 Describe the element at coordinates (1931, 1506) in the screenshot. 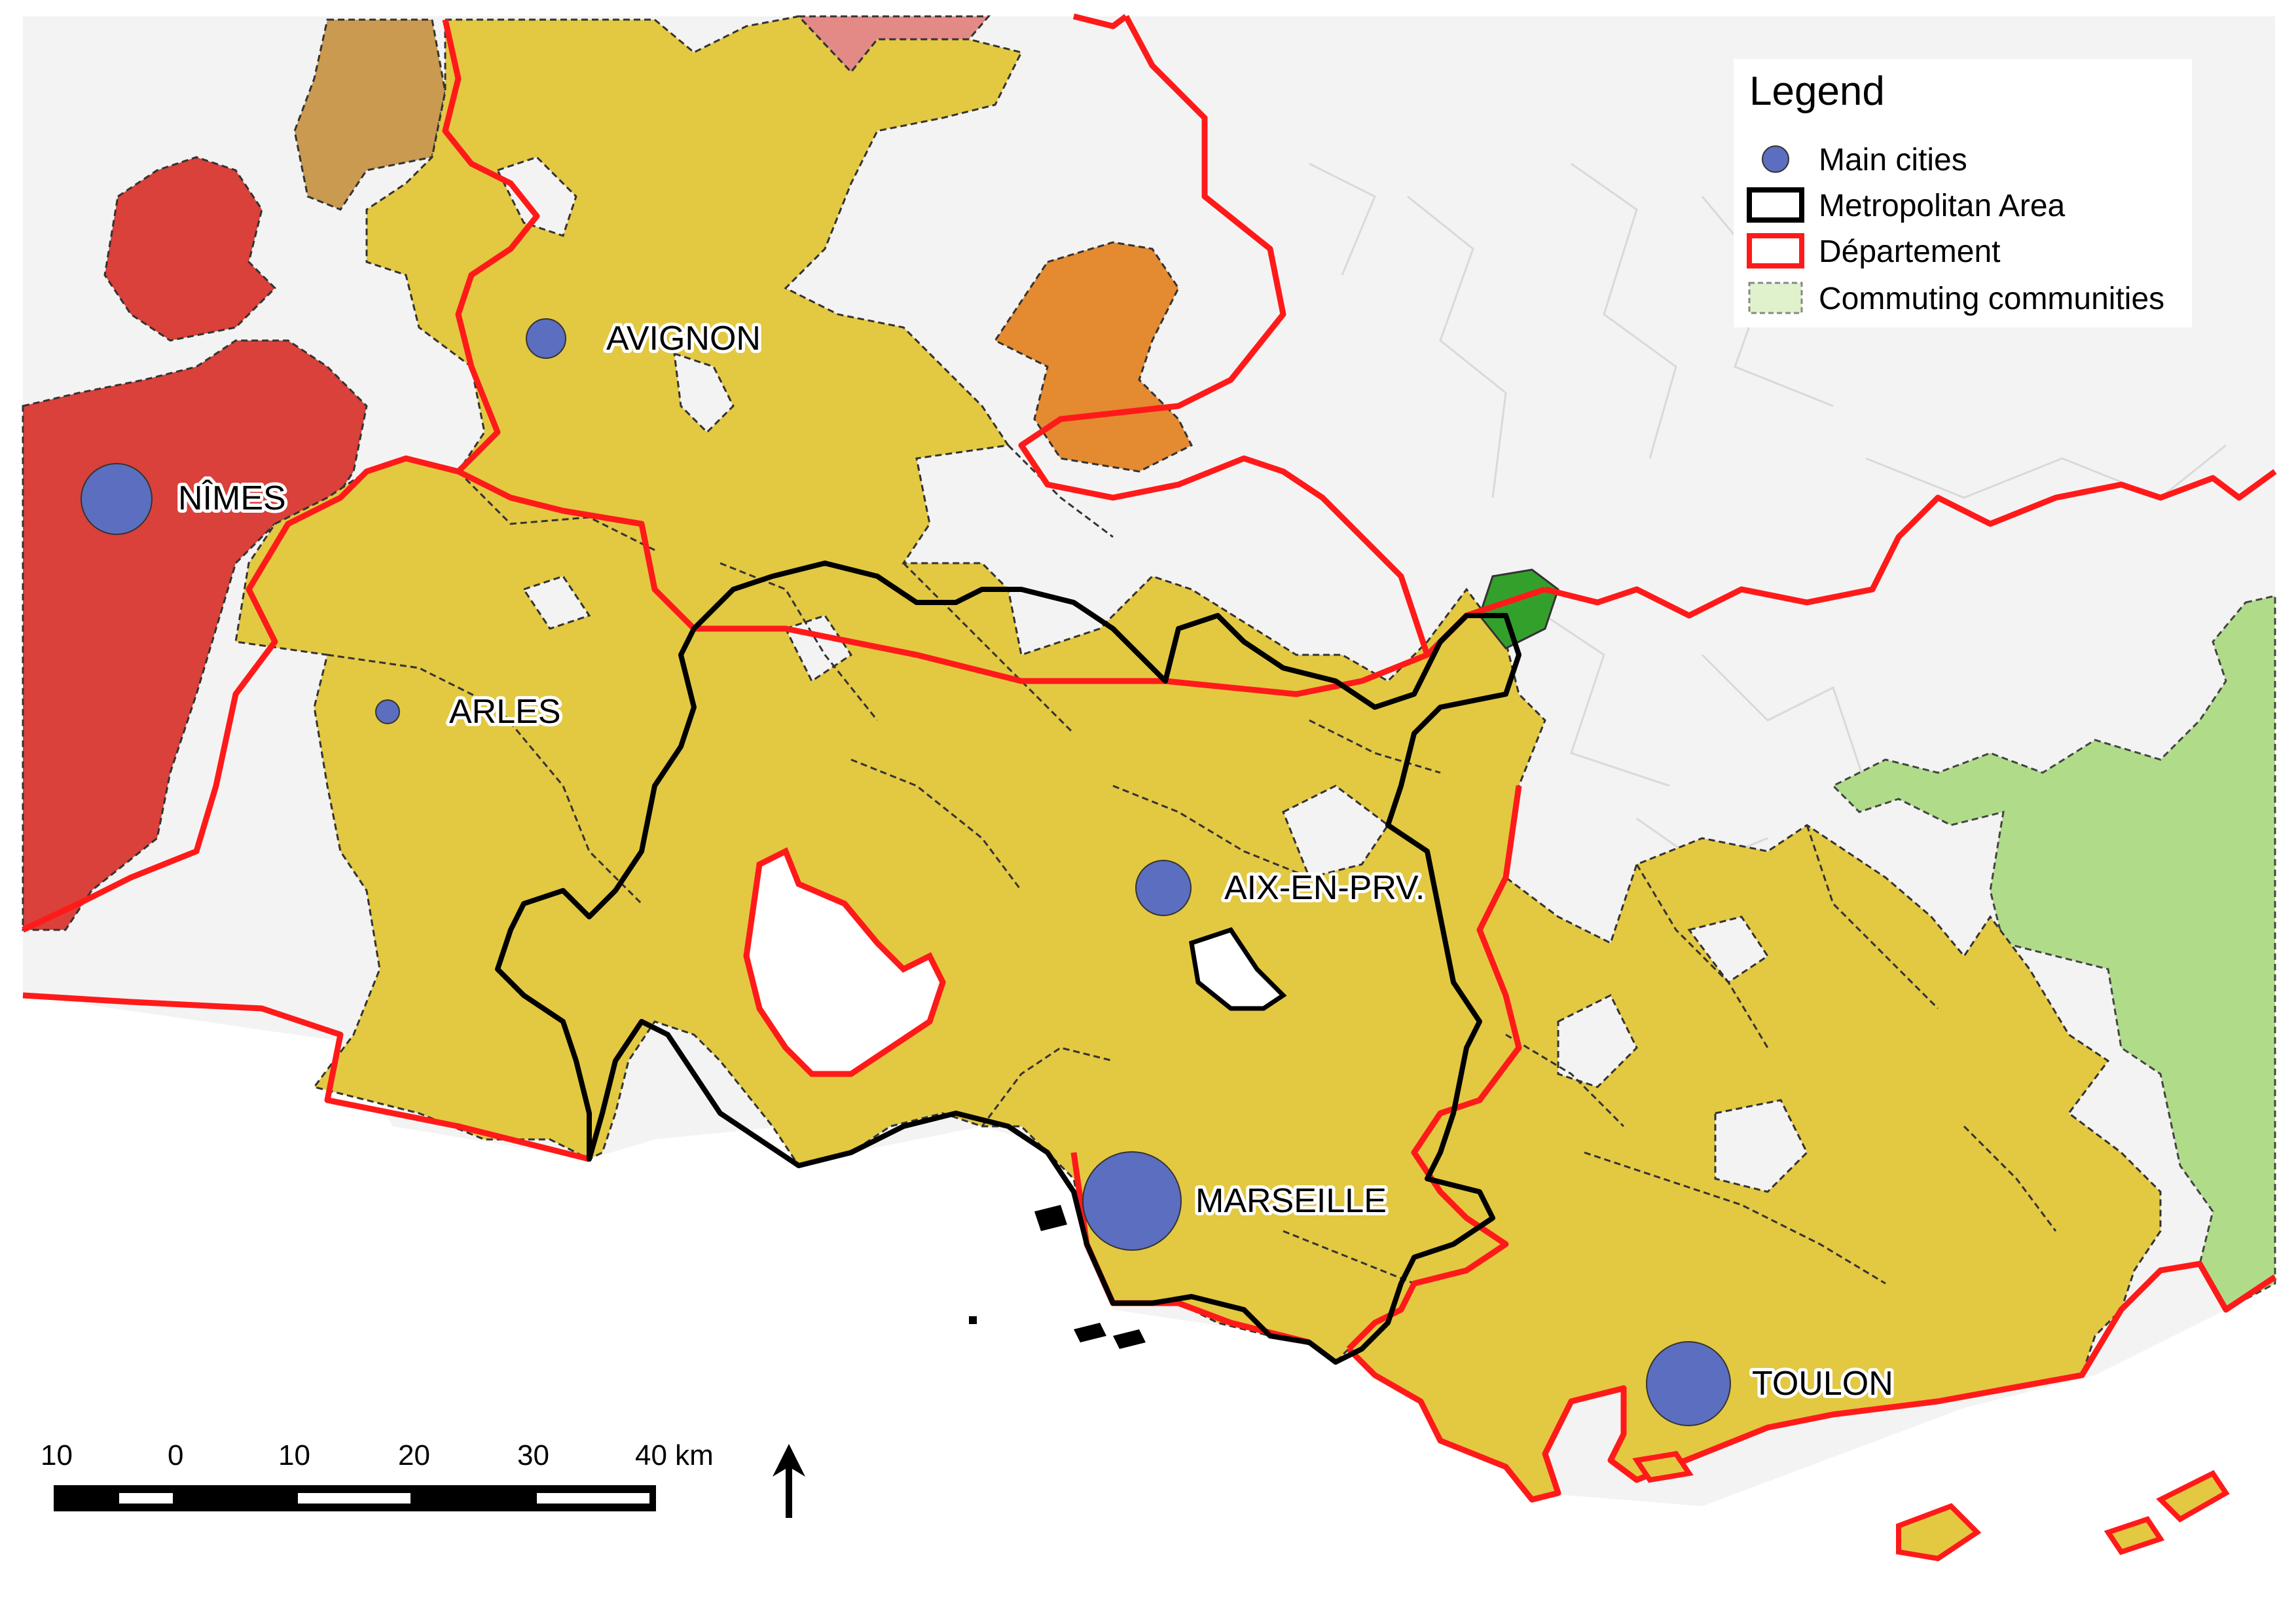

I see `islands` at that location.